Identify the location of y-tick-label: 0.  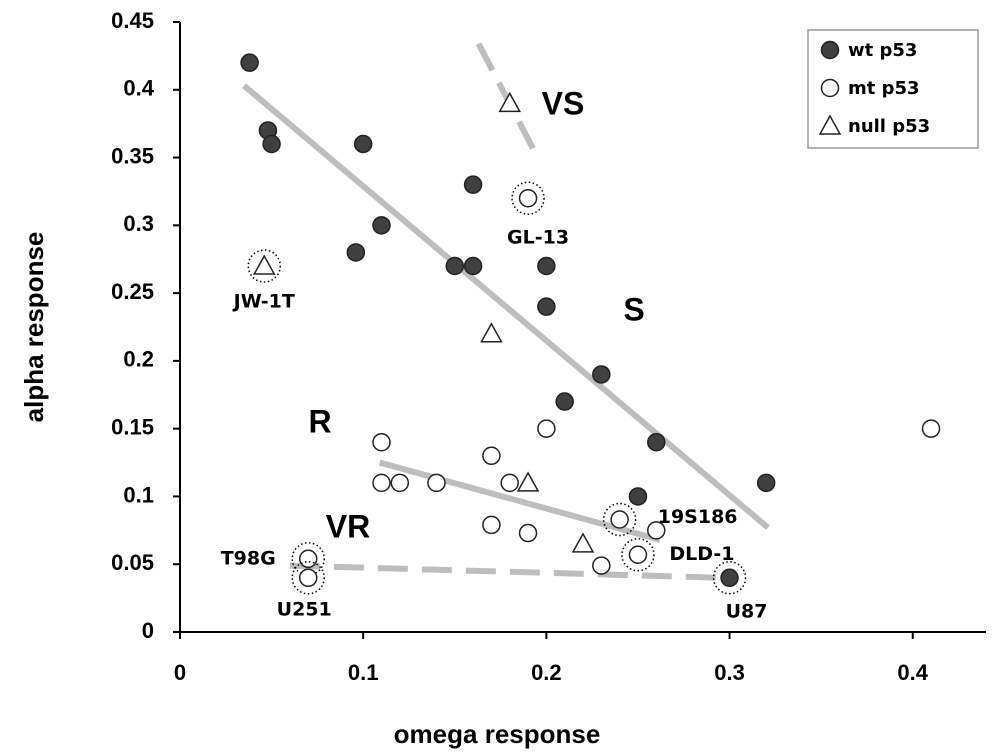
(148, 630).